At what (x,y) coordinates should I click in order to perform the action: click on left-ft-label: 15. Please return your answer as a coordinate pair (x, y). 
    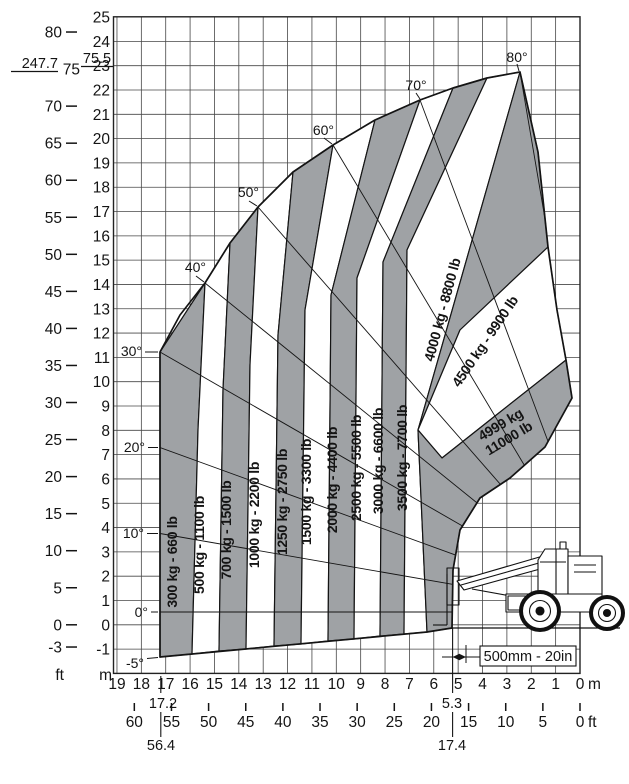
    Looking at the image, I should click on (53, 514).